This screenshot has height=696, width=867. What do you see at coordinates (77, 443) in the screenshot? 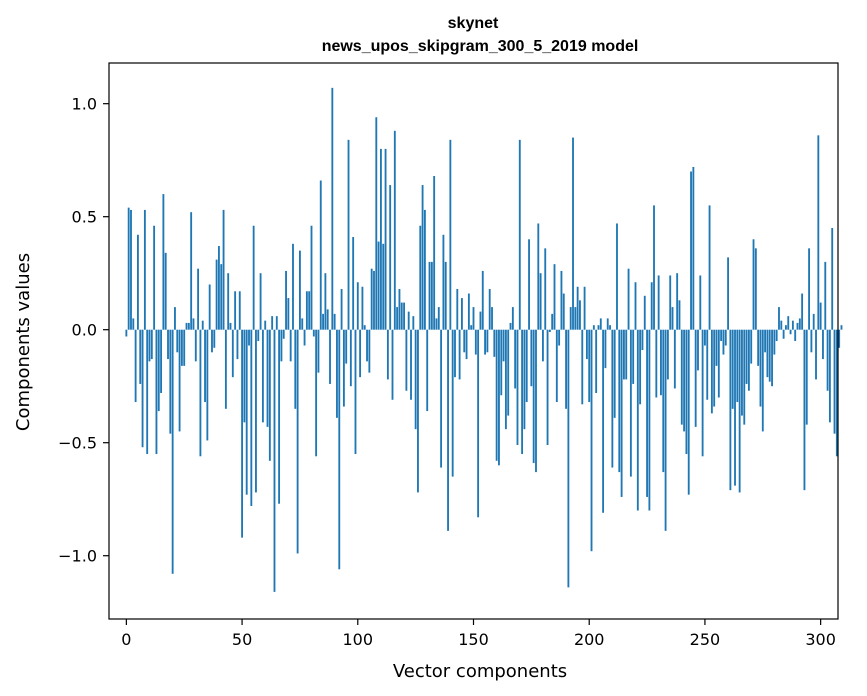
I see `y-tick-label: −0.5` at bounding box center [77, 443].